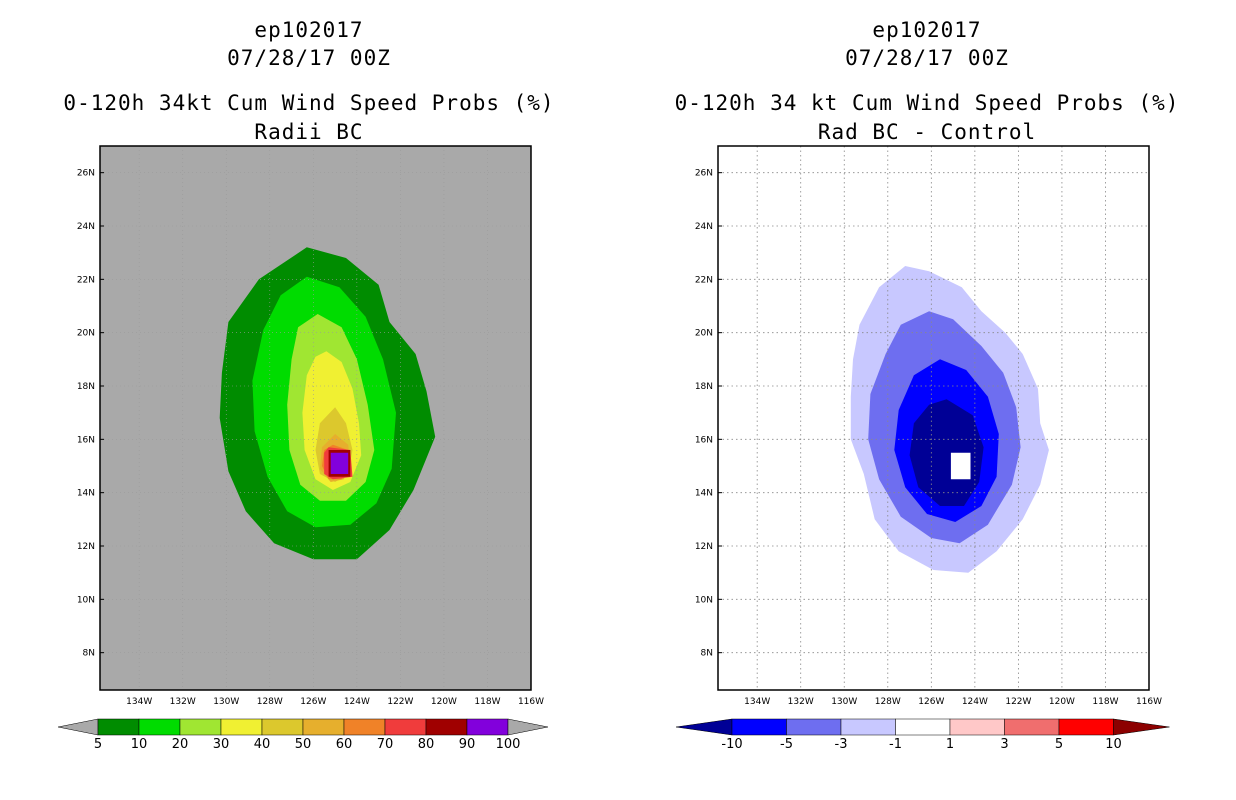  What do you see at coordinates (309, 132) in the screenshot?
I see `product-subtitle: Radii BC` at bounding box center [309, 132].